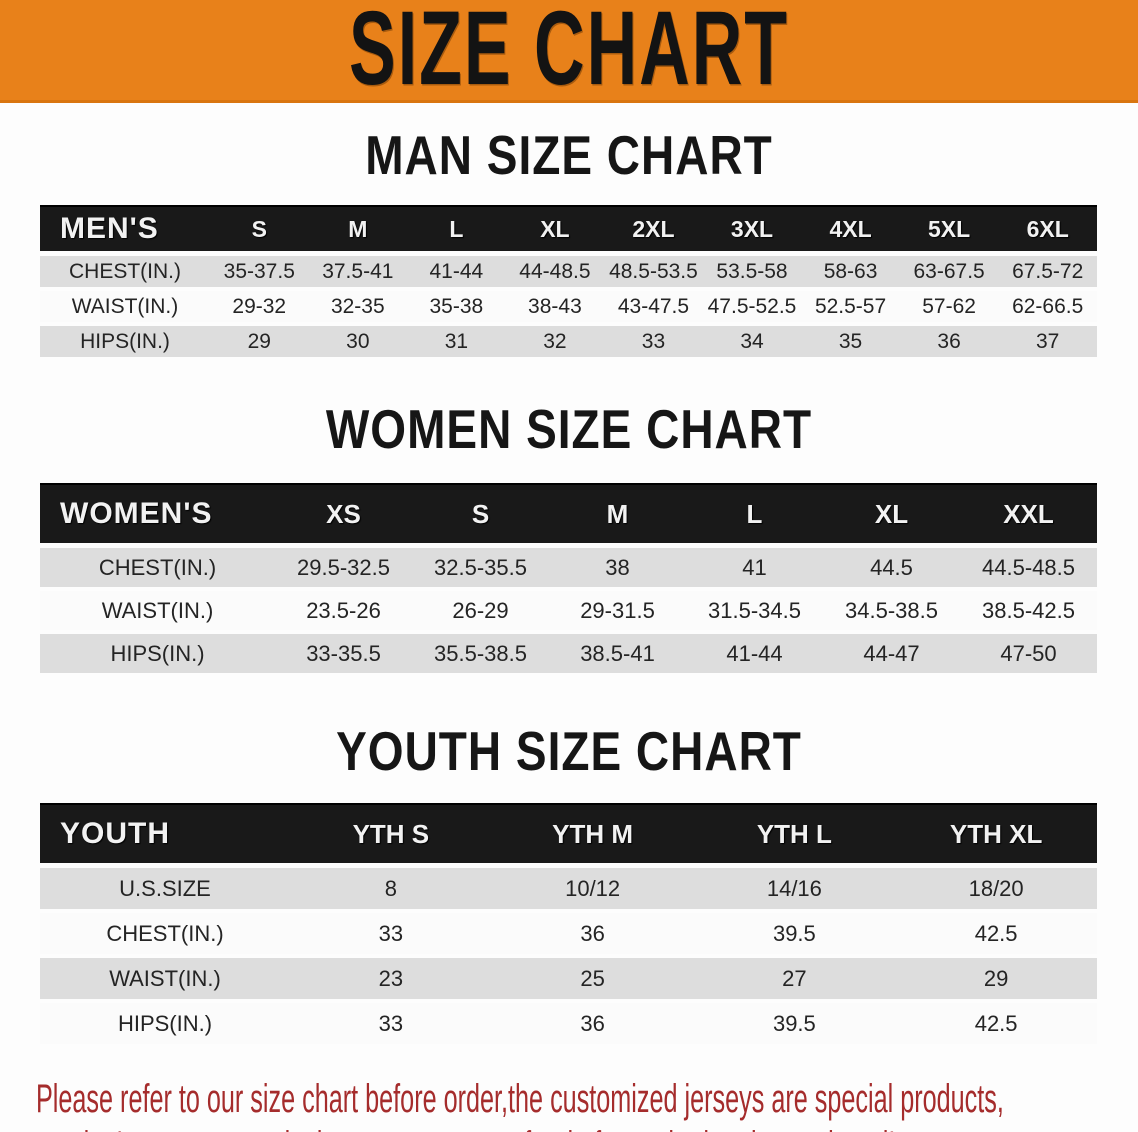  What do you see at coordinates (568, 835) in the screenshot?
I see `table-header-row: YOUTH YTH S YTH M YTH L YTH XL` at bounding box center [568, 835].